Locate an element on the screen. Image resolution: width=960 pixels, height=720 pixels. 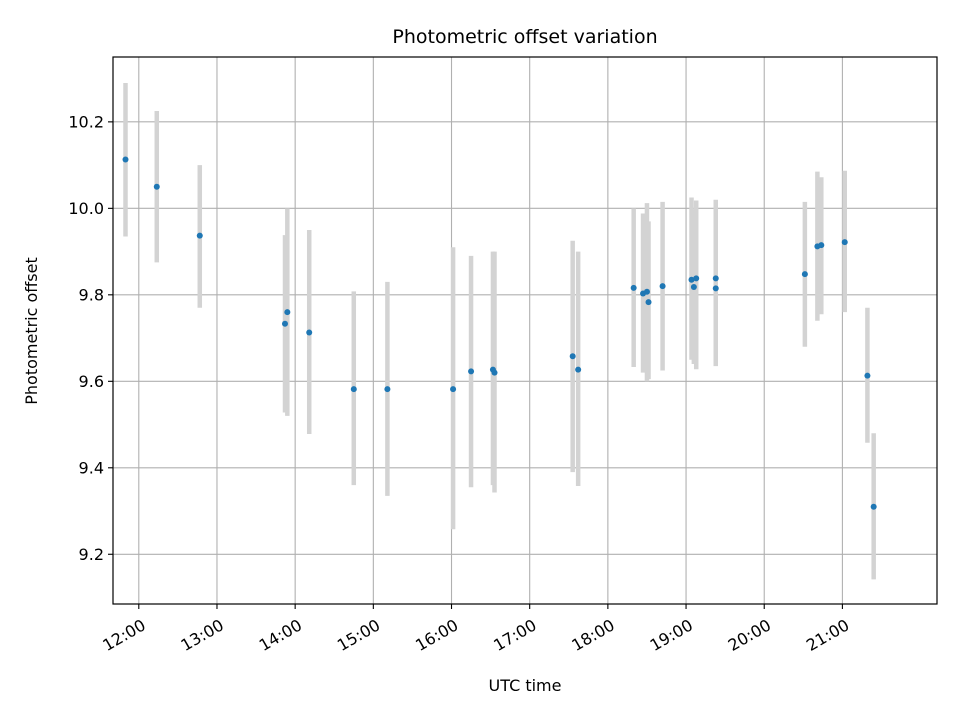
y-tick-label: 10.2 is located at coordinates (86, 121).